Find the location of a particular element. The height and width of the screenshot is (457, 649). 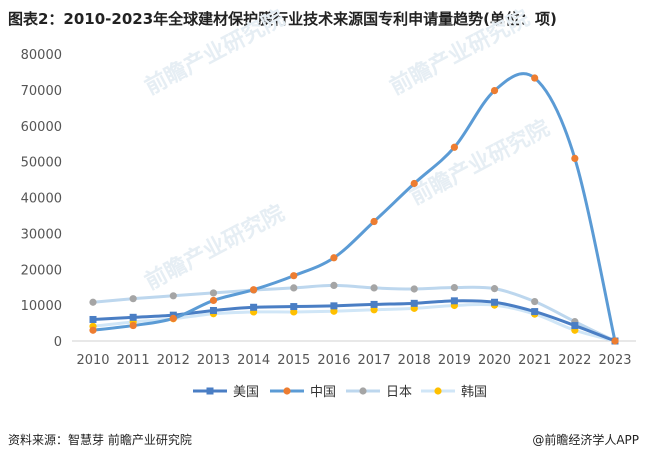

y-tick-label: 70000 is located at coordinates (41, 91).